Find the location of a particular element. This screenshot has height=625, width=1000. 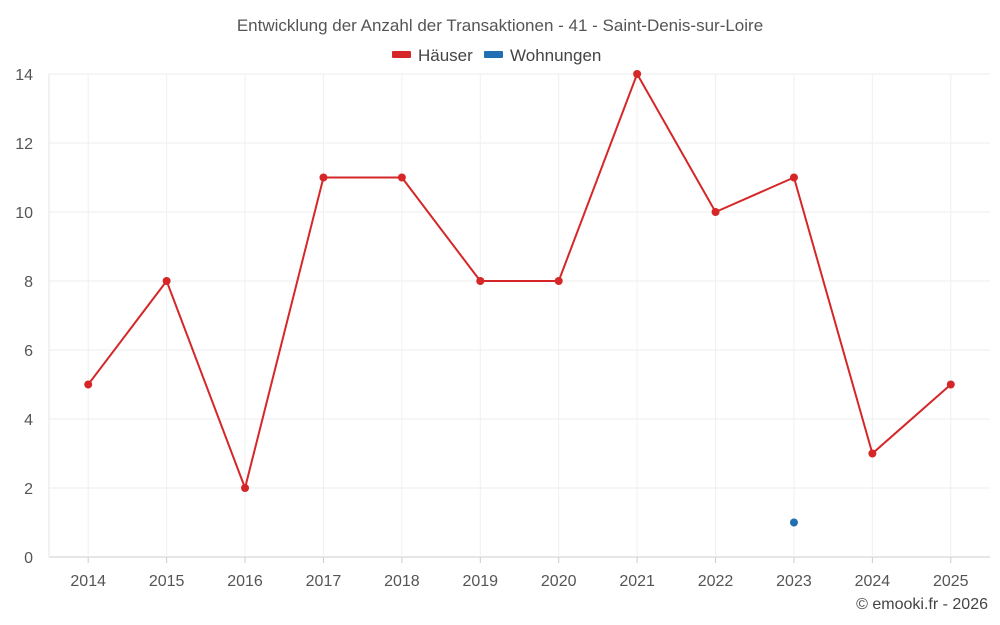

y-tick-label: 4 is located at coordinates (28, 420).